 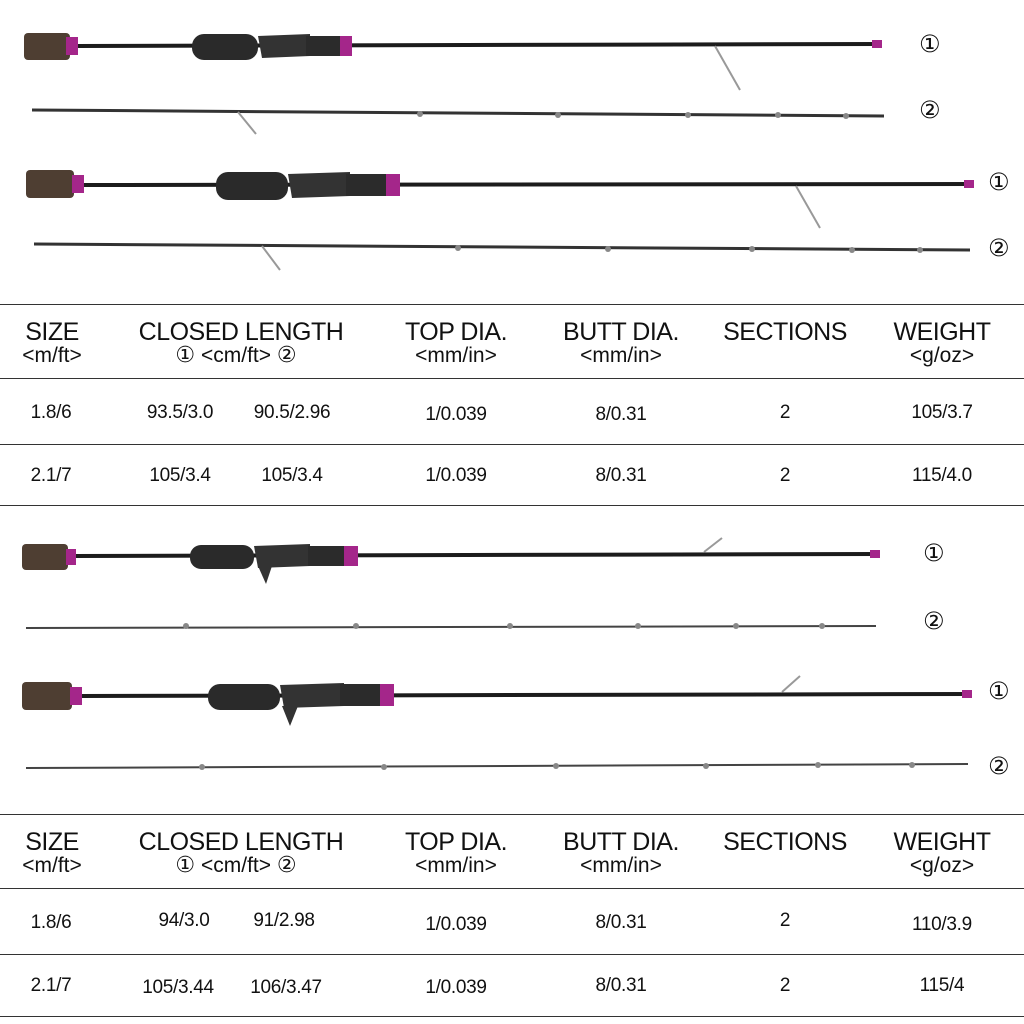 I want to click on cell-weight: 115/4, so click(x=942, y=985).